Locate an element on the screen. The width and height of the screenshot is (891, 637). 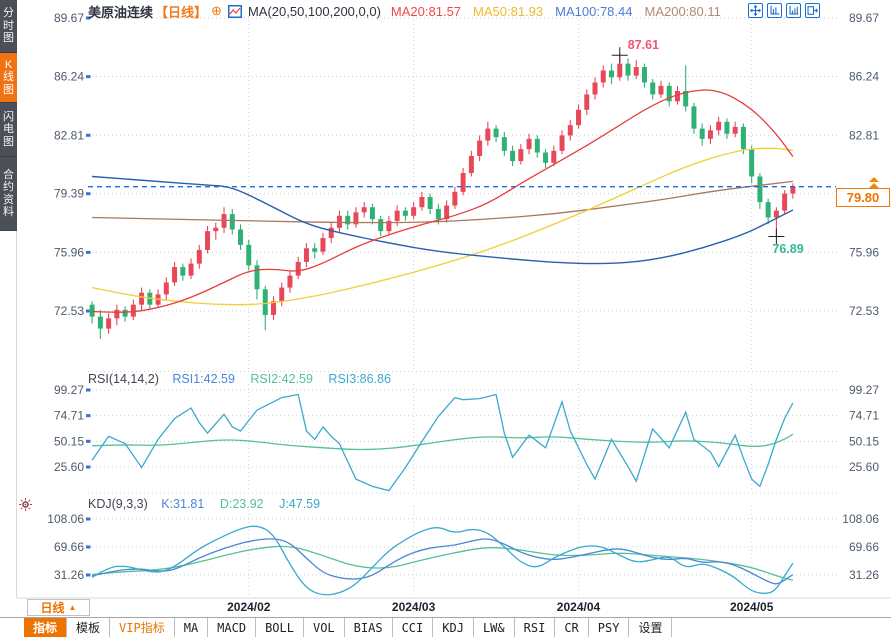
rsi3-value: RSI3:86.86 is located at coordinates (359, 379).